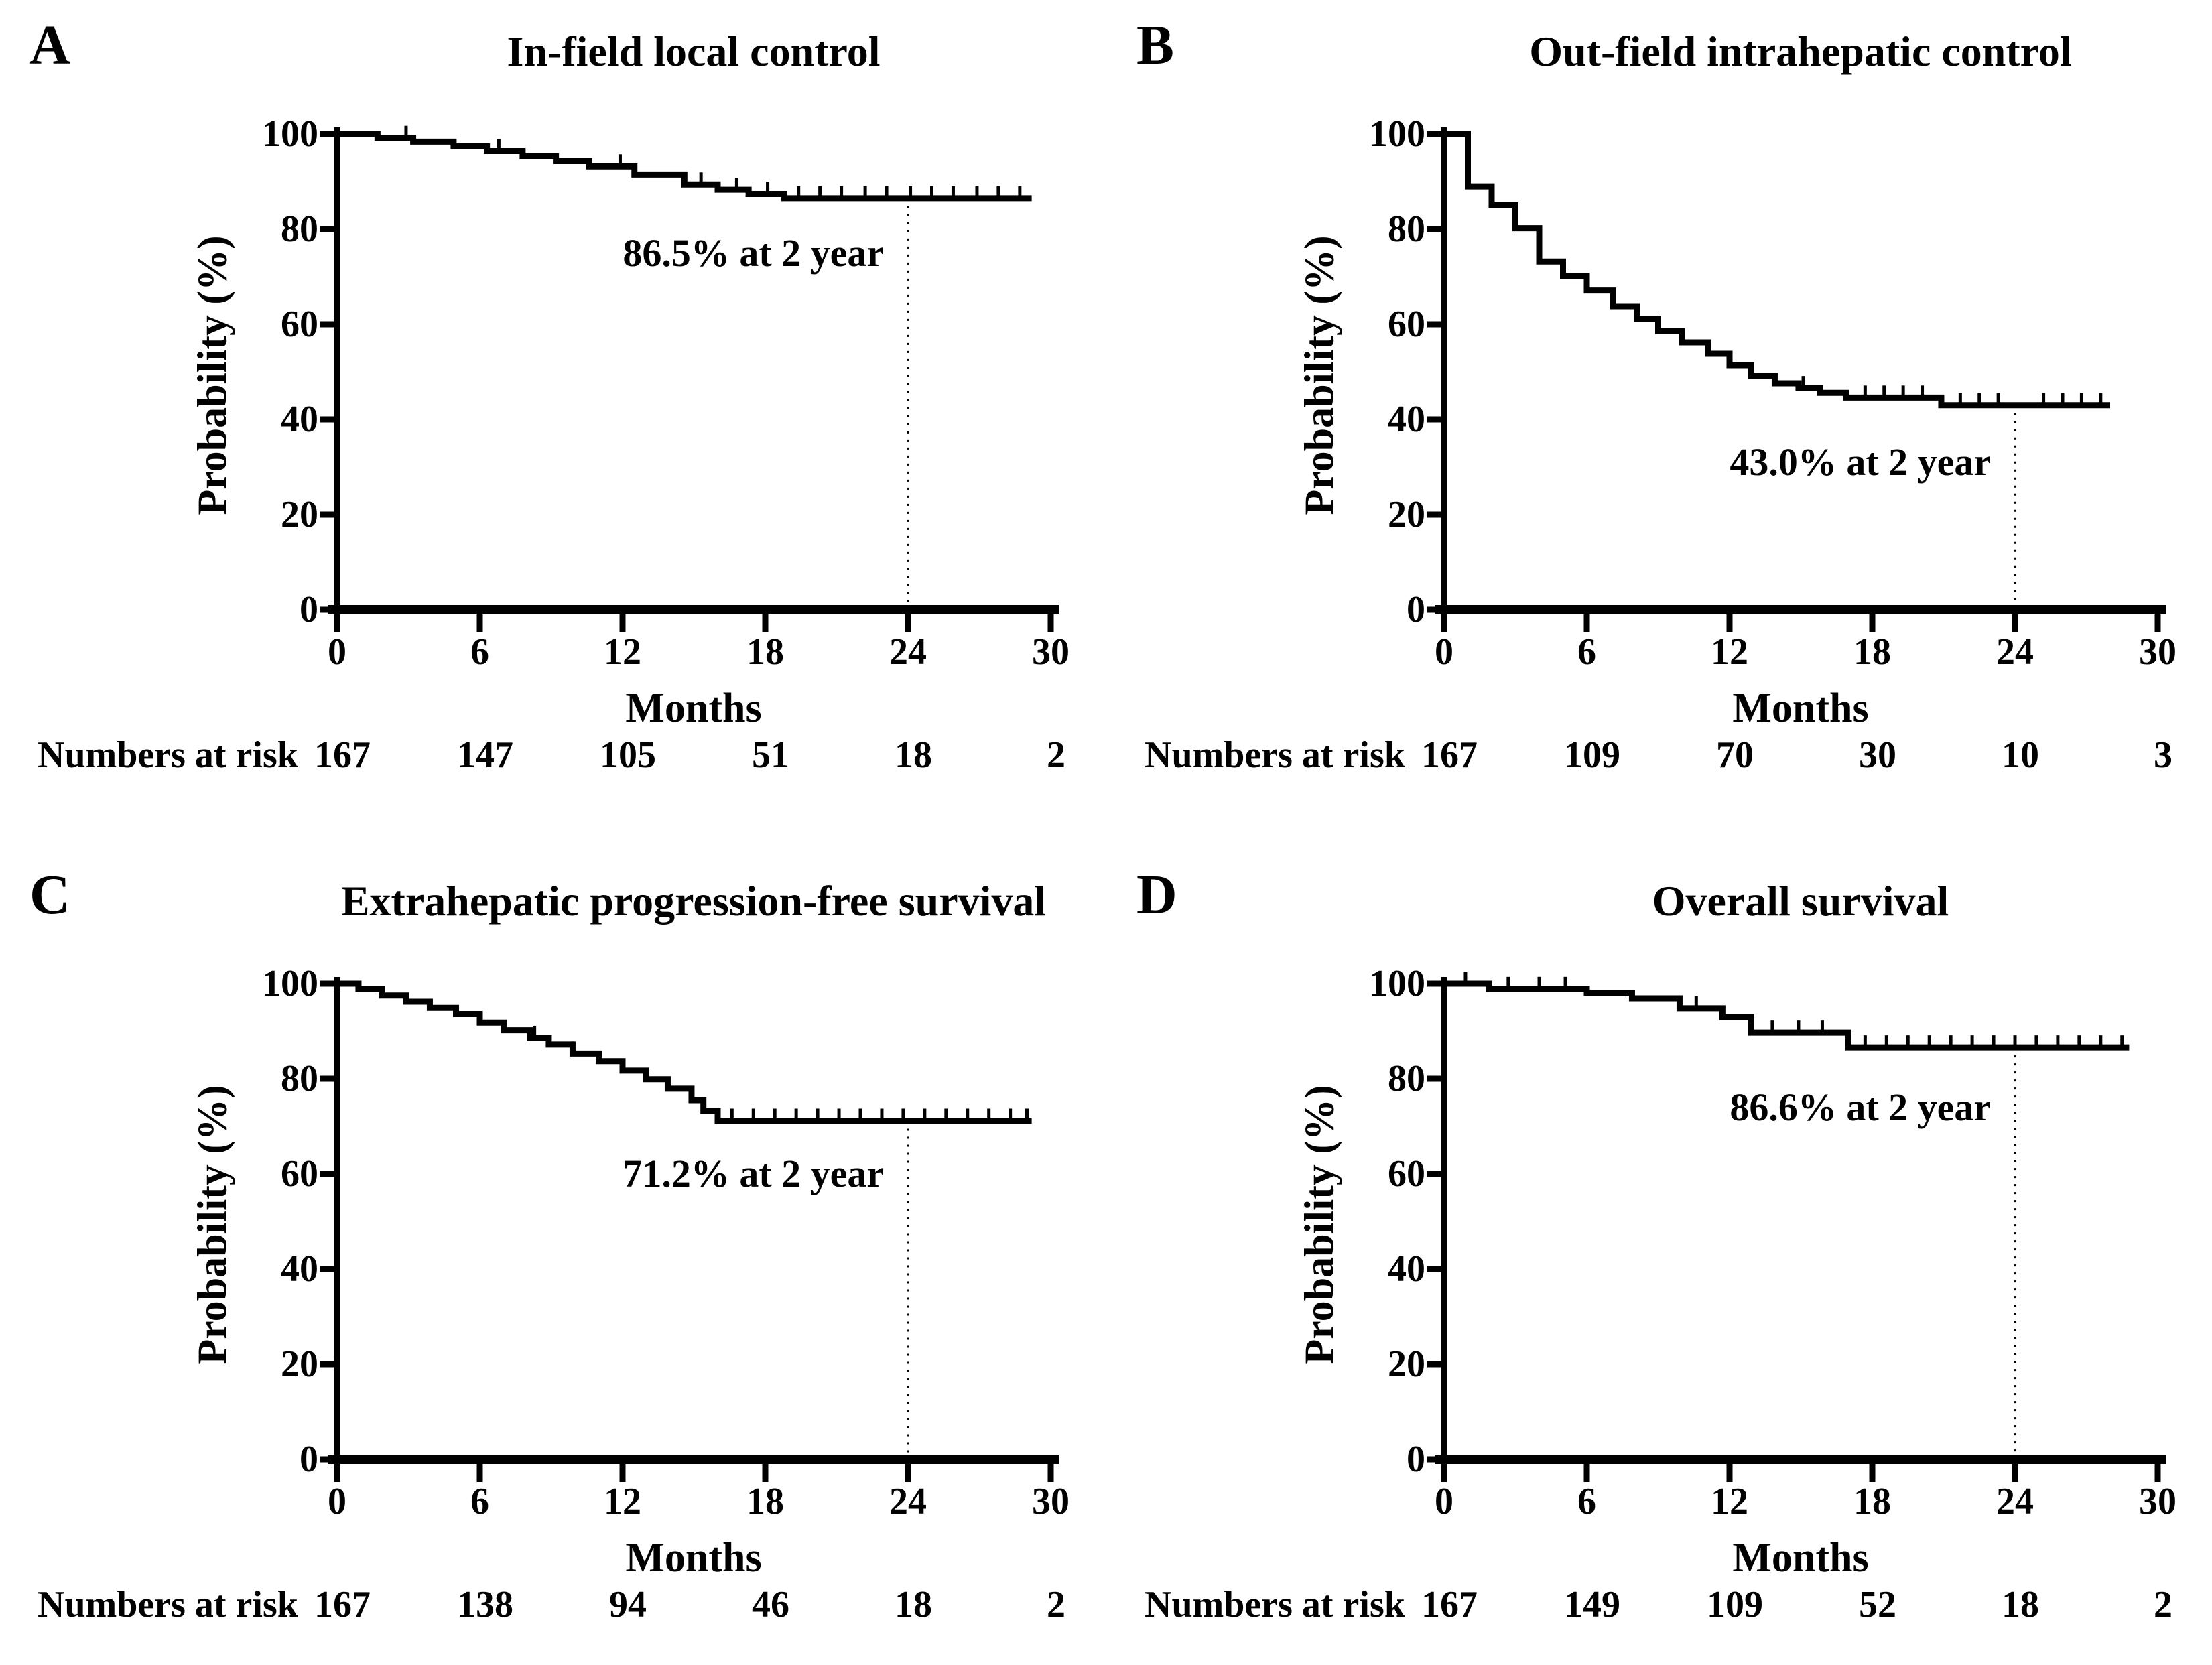  Describe the element at coordinates (1155, 45) in the screenshot. I see `panel-letter: B` at that location.